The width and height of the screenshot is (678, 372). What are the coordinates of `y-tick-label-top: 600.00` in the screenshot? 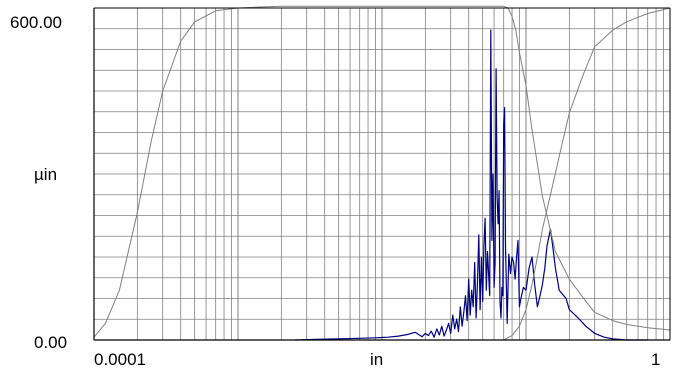 It's located at (36, 22).